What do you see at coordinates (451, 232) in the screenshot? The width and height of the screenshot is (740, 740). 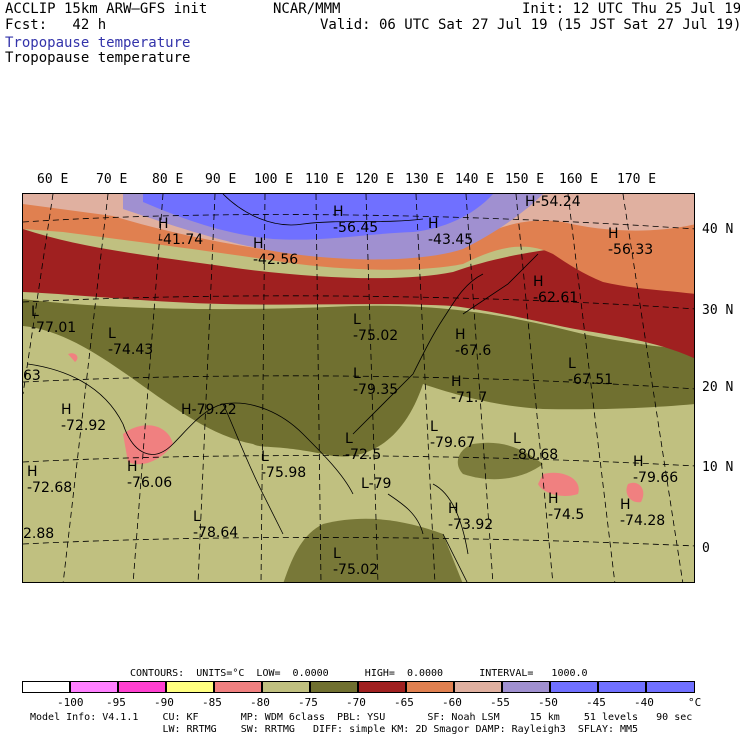 I see `map-label: H -43.45` at bounding box center [451, 232].